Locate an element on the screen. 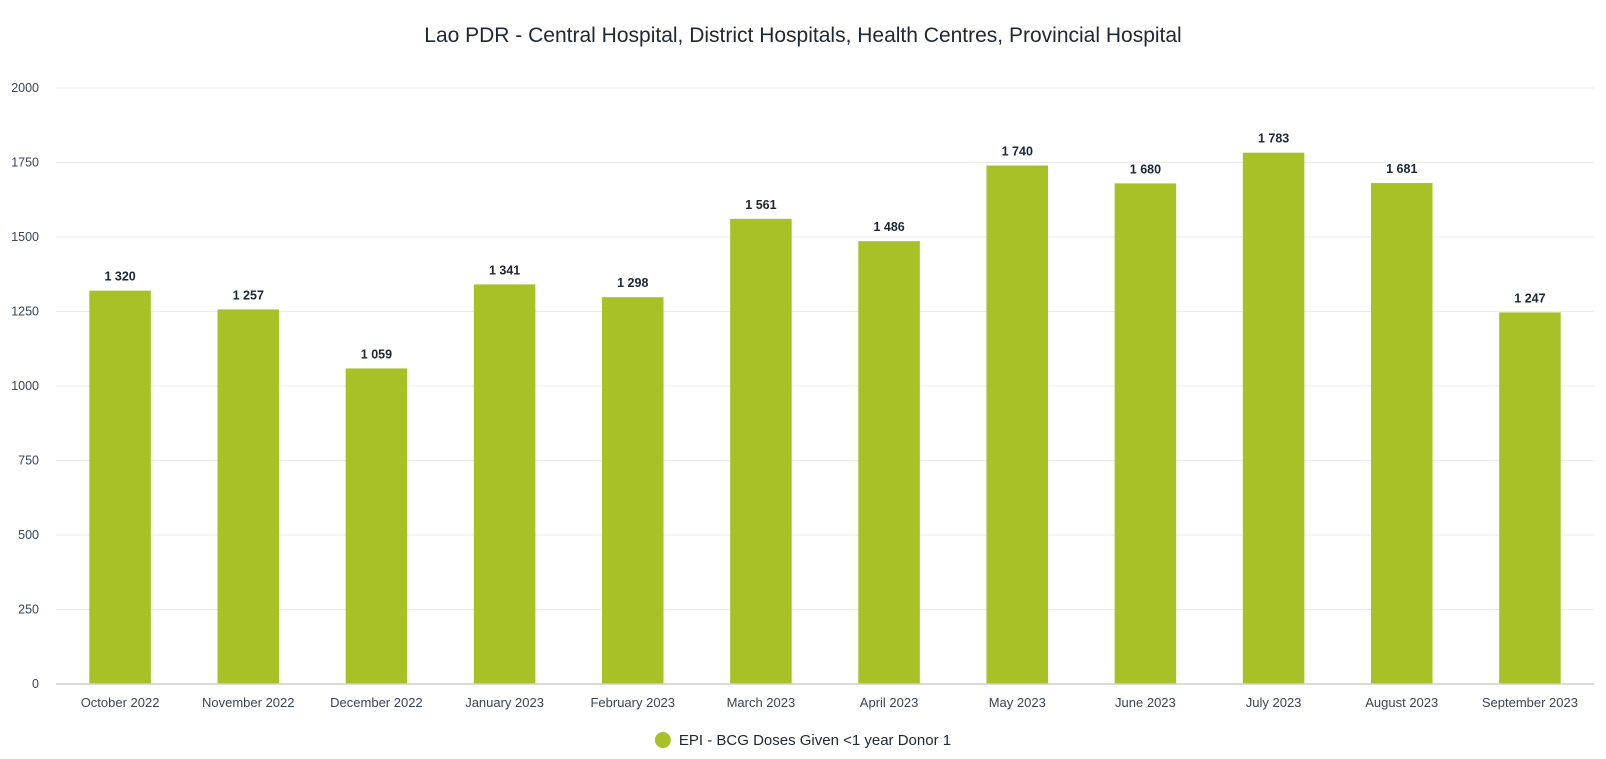 This screenshot has height=759, width=1606. x-tick-label: August 2023 is located at coordinates (1401, 702).